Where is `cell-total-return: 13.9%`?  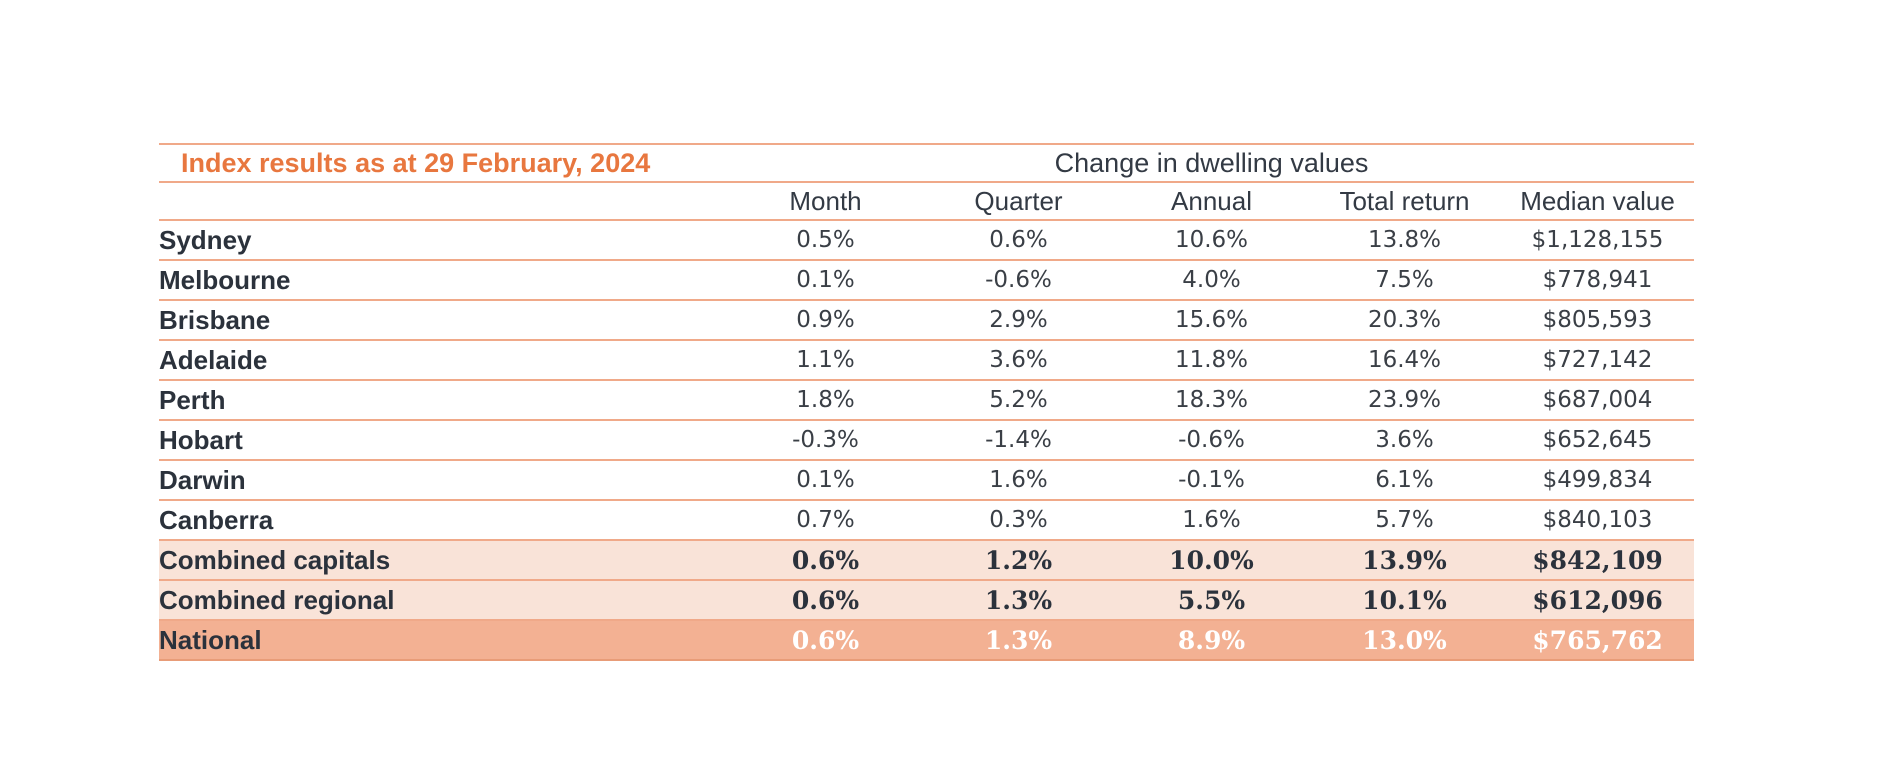 cell-total-return: 13.9% is located at coordinates (1404, 560).